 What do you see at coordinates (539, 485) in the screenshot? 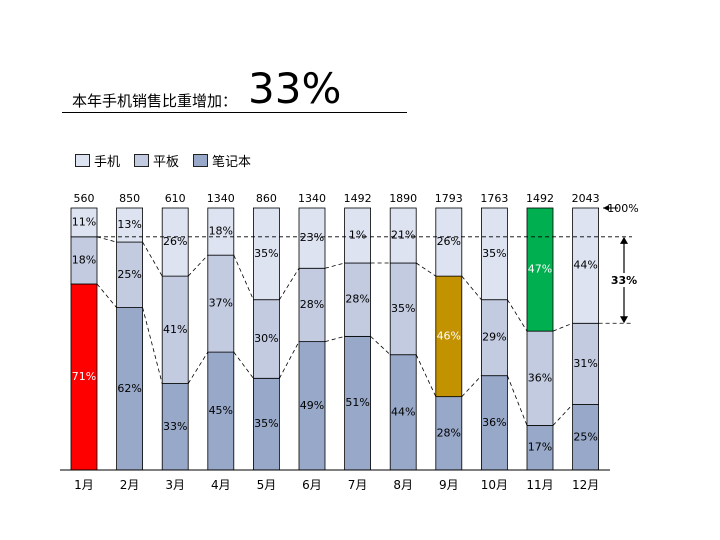
I see `month-label: 11月` at bounding box center [539, 485].